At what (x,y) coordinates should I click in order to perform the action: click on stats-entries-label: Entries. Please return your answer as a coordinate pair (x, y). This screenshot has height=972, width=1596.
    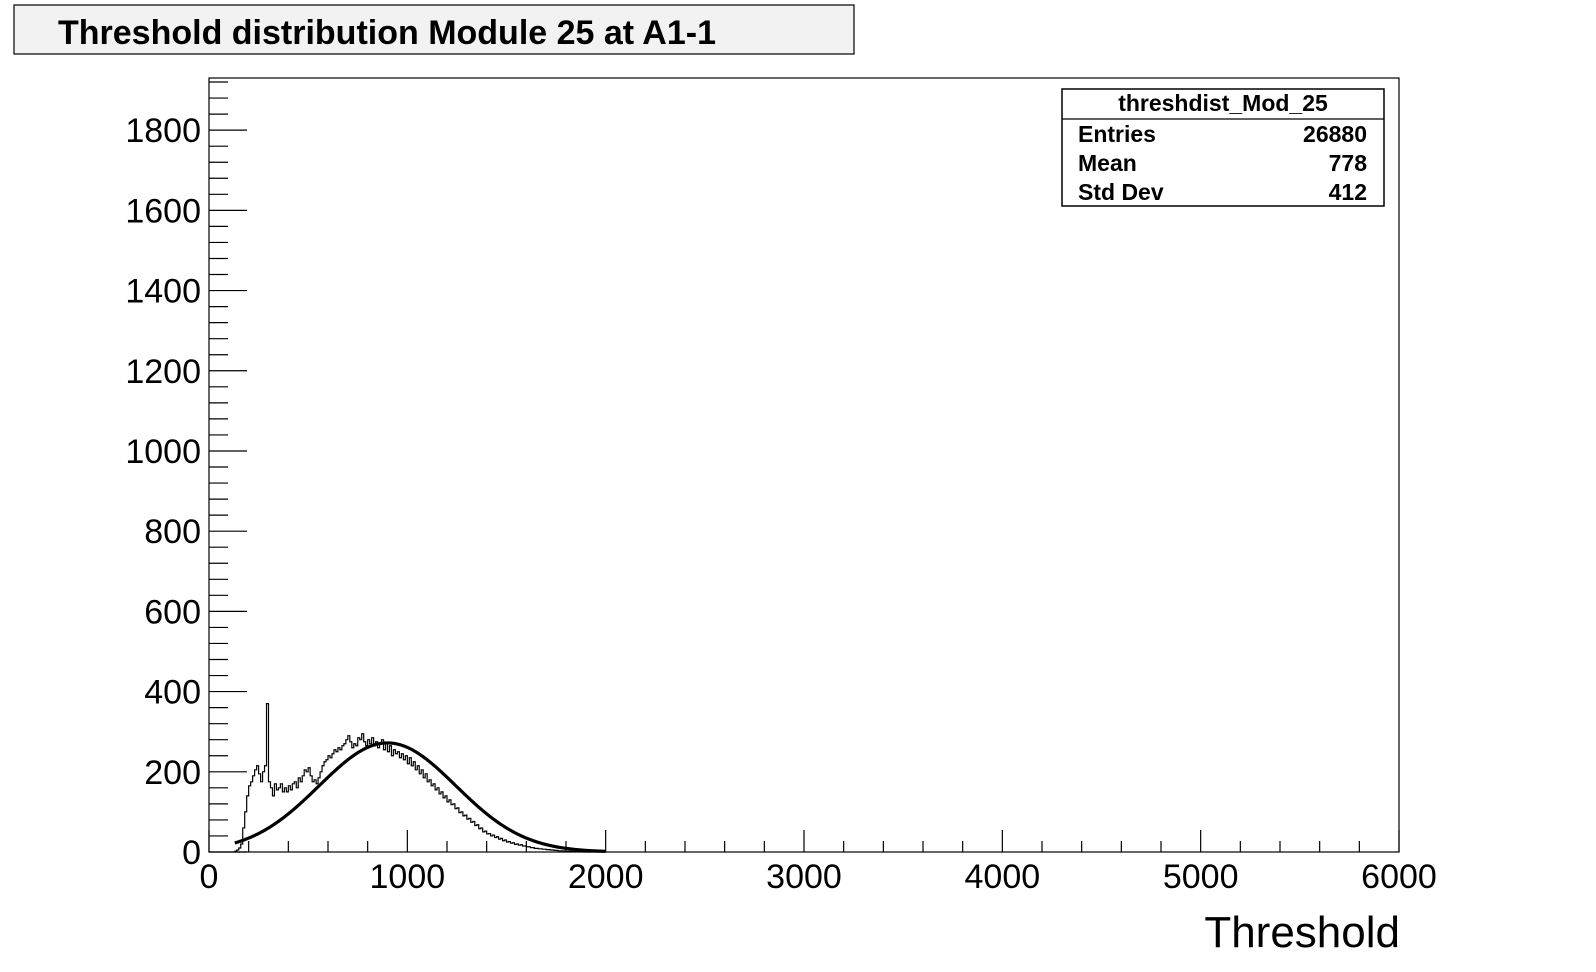
    Looking at the image, I should click on (1117, 134).